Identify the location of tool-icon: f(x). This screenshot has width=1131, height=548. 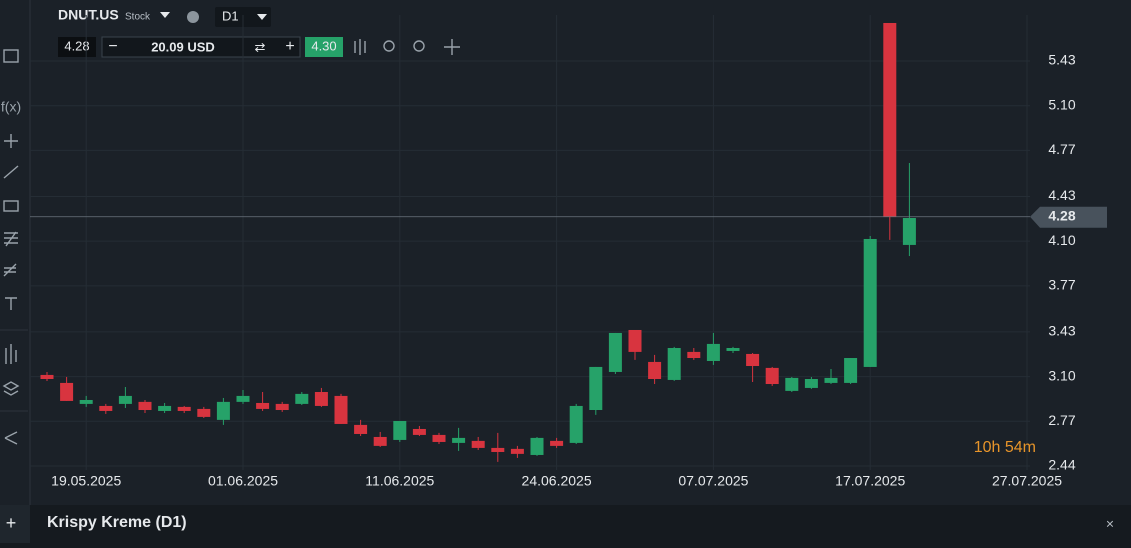
(11, 107).